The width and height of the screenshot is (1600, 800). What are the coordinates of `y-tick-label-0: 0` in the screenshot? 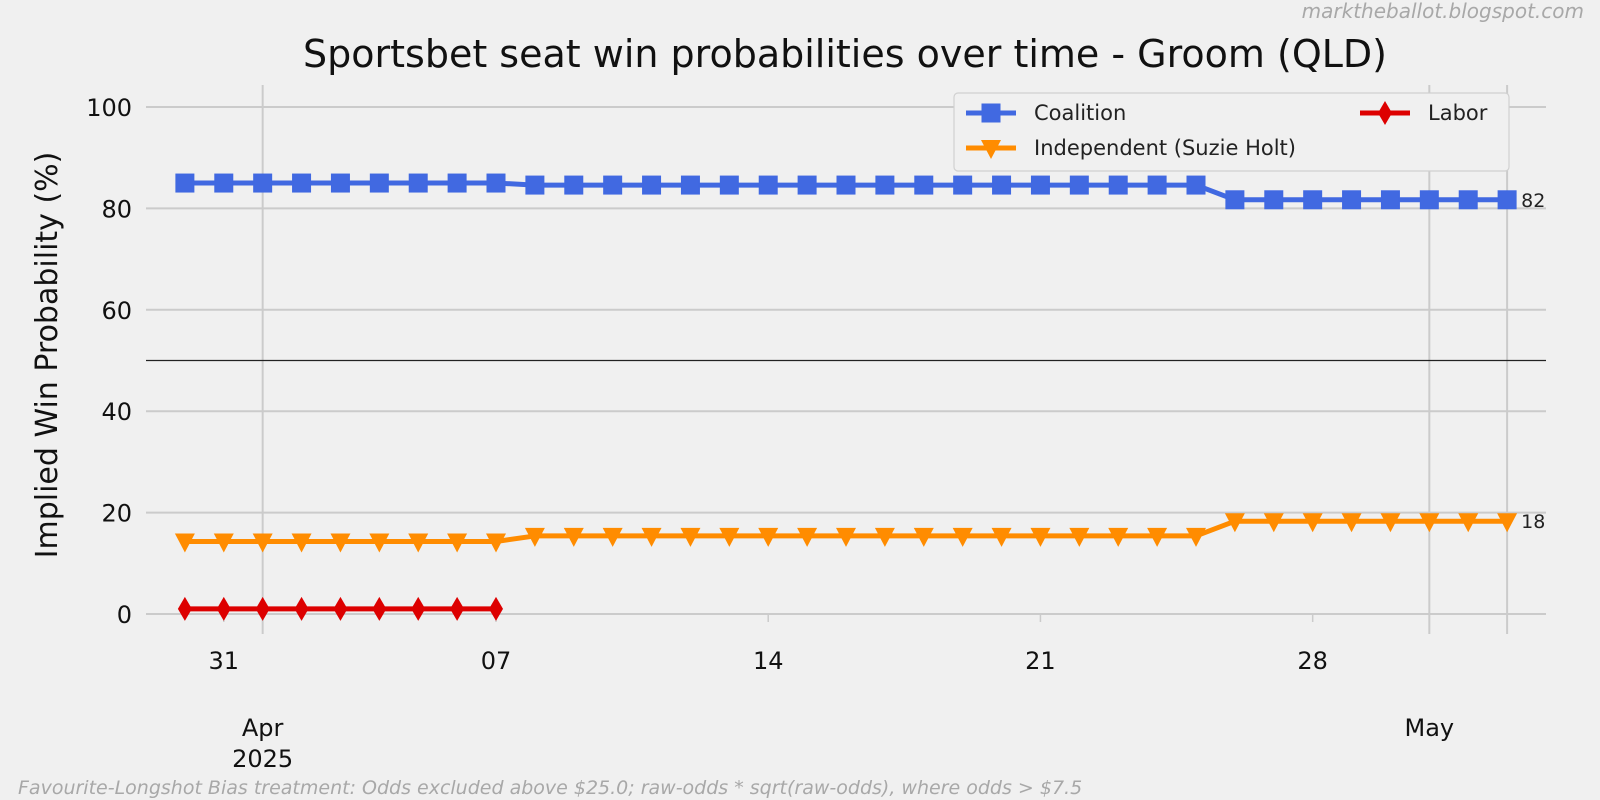 It's located at (124, 615).